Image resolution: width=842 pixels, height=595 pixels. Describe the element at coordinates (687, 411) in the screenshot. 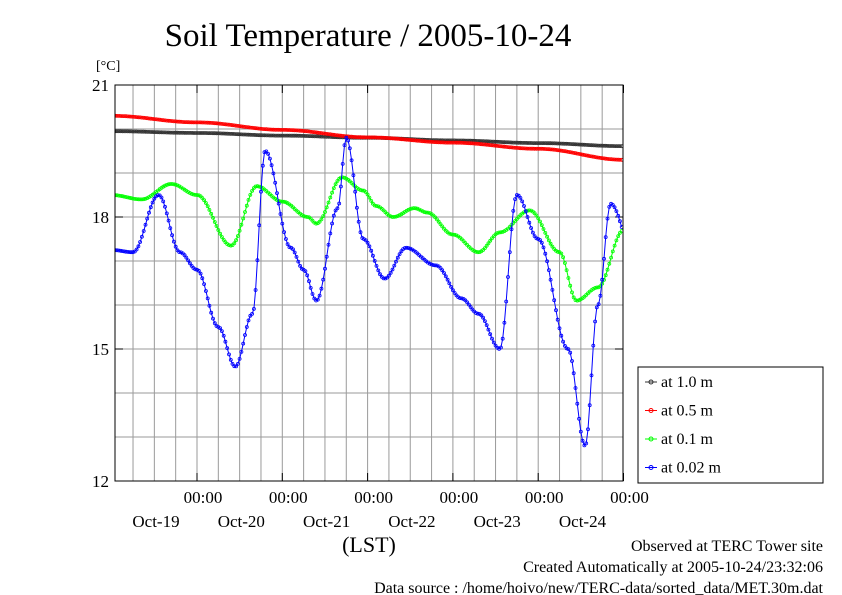

I see `legend-label: at 0.5 m` at that location.